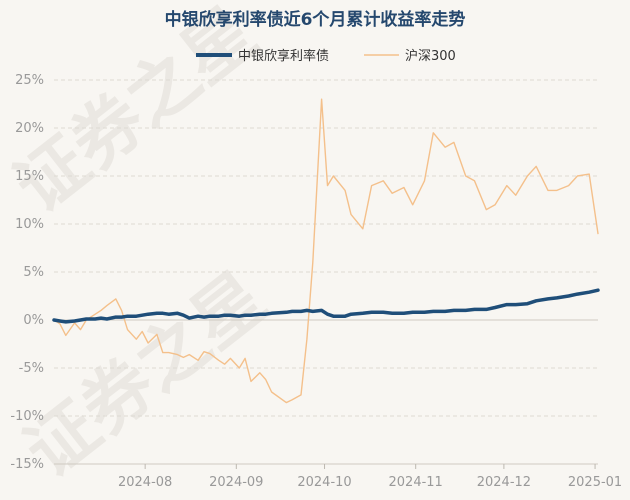 Image resolution: width=630 pixels, height=500 pixels. Describe the element at coordinates (324, 482) in the screenshot. I see `x-tick-label: 2024-10` at that location.